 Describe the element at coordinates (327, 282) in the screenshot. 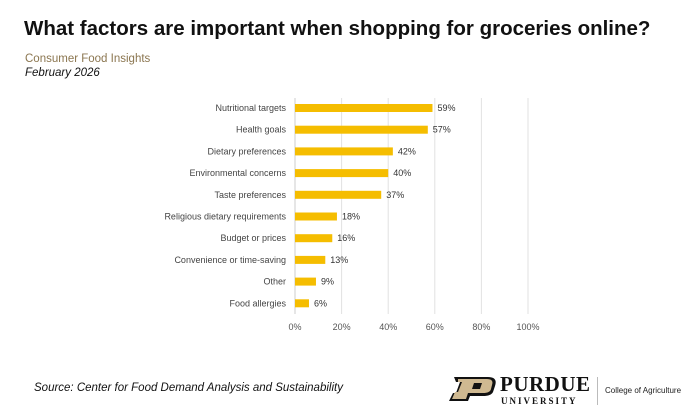

I see `data-label: 9%` at that location.